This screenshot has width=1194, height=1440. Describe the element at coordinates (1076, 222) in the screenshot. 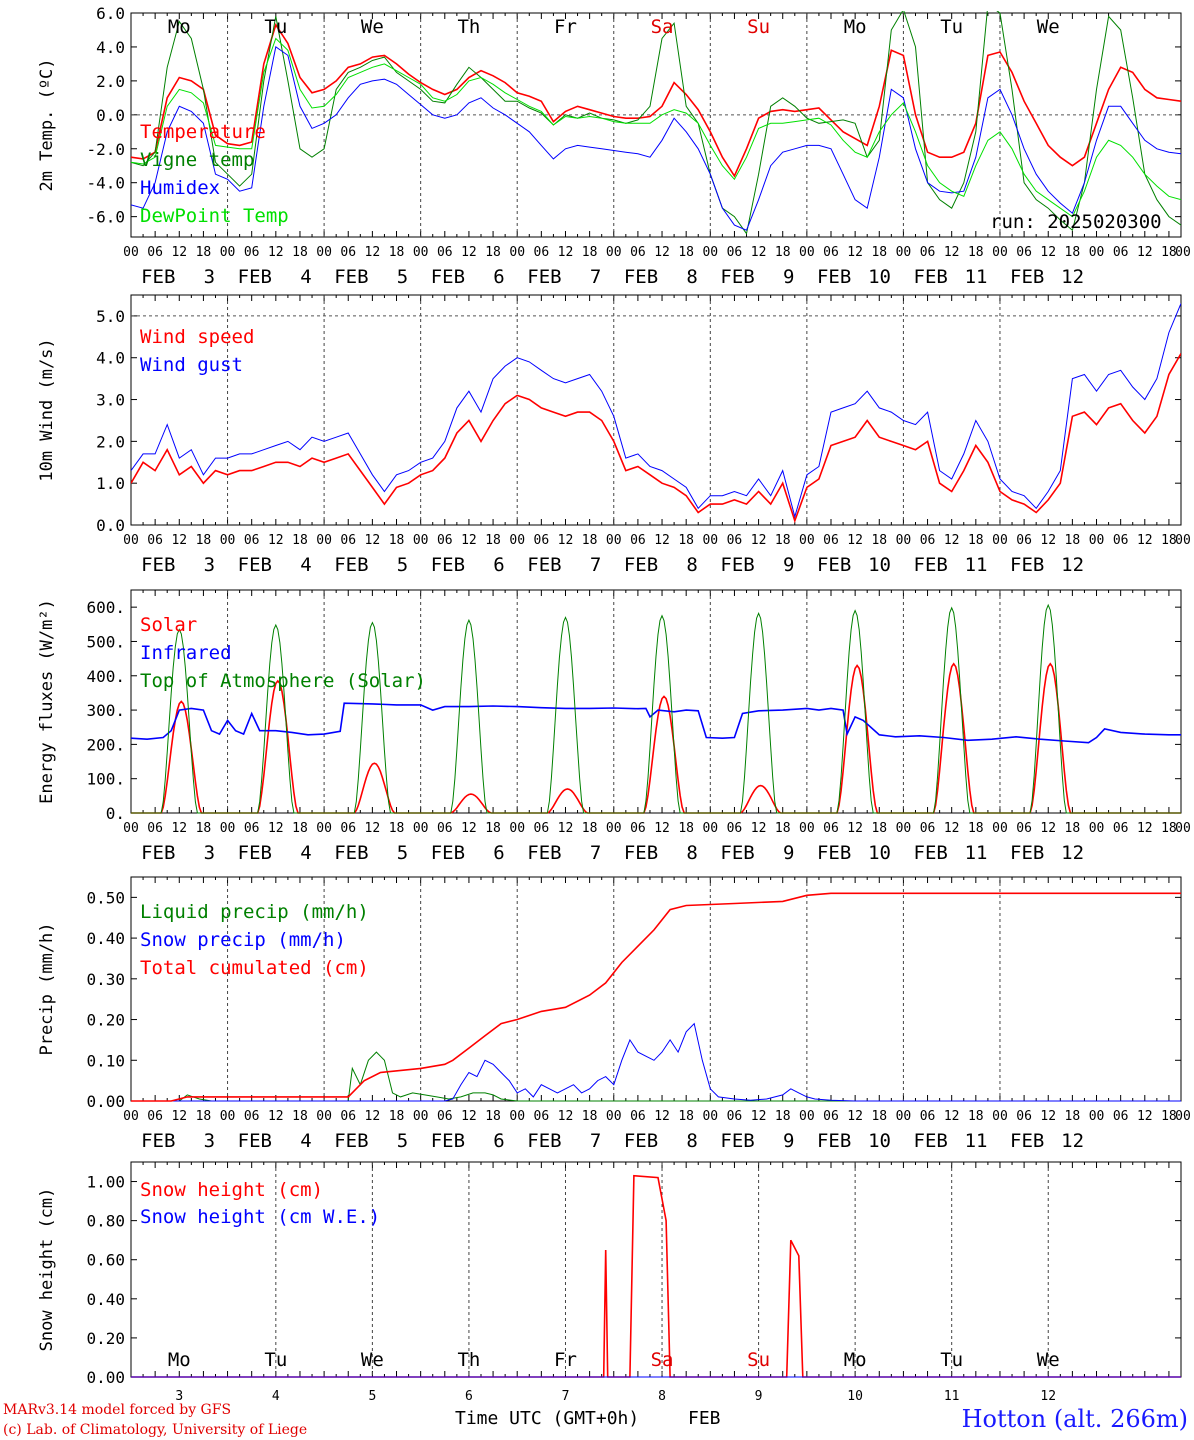

I see `run-label: run: 2025020300` at that location.